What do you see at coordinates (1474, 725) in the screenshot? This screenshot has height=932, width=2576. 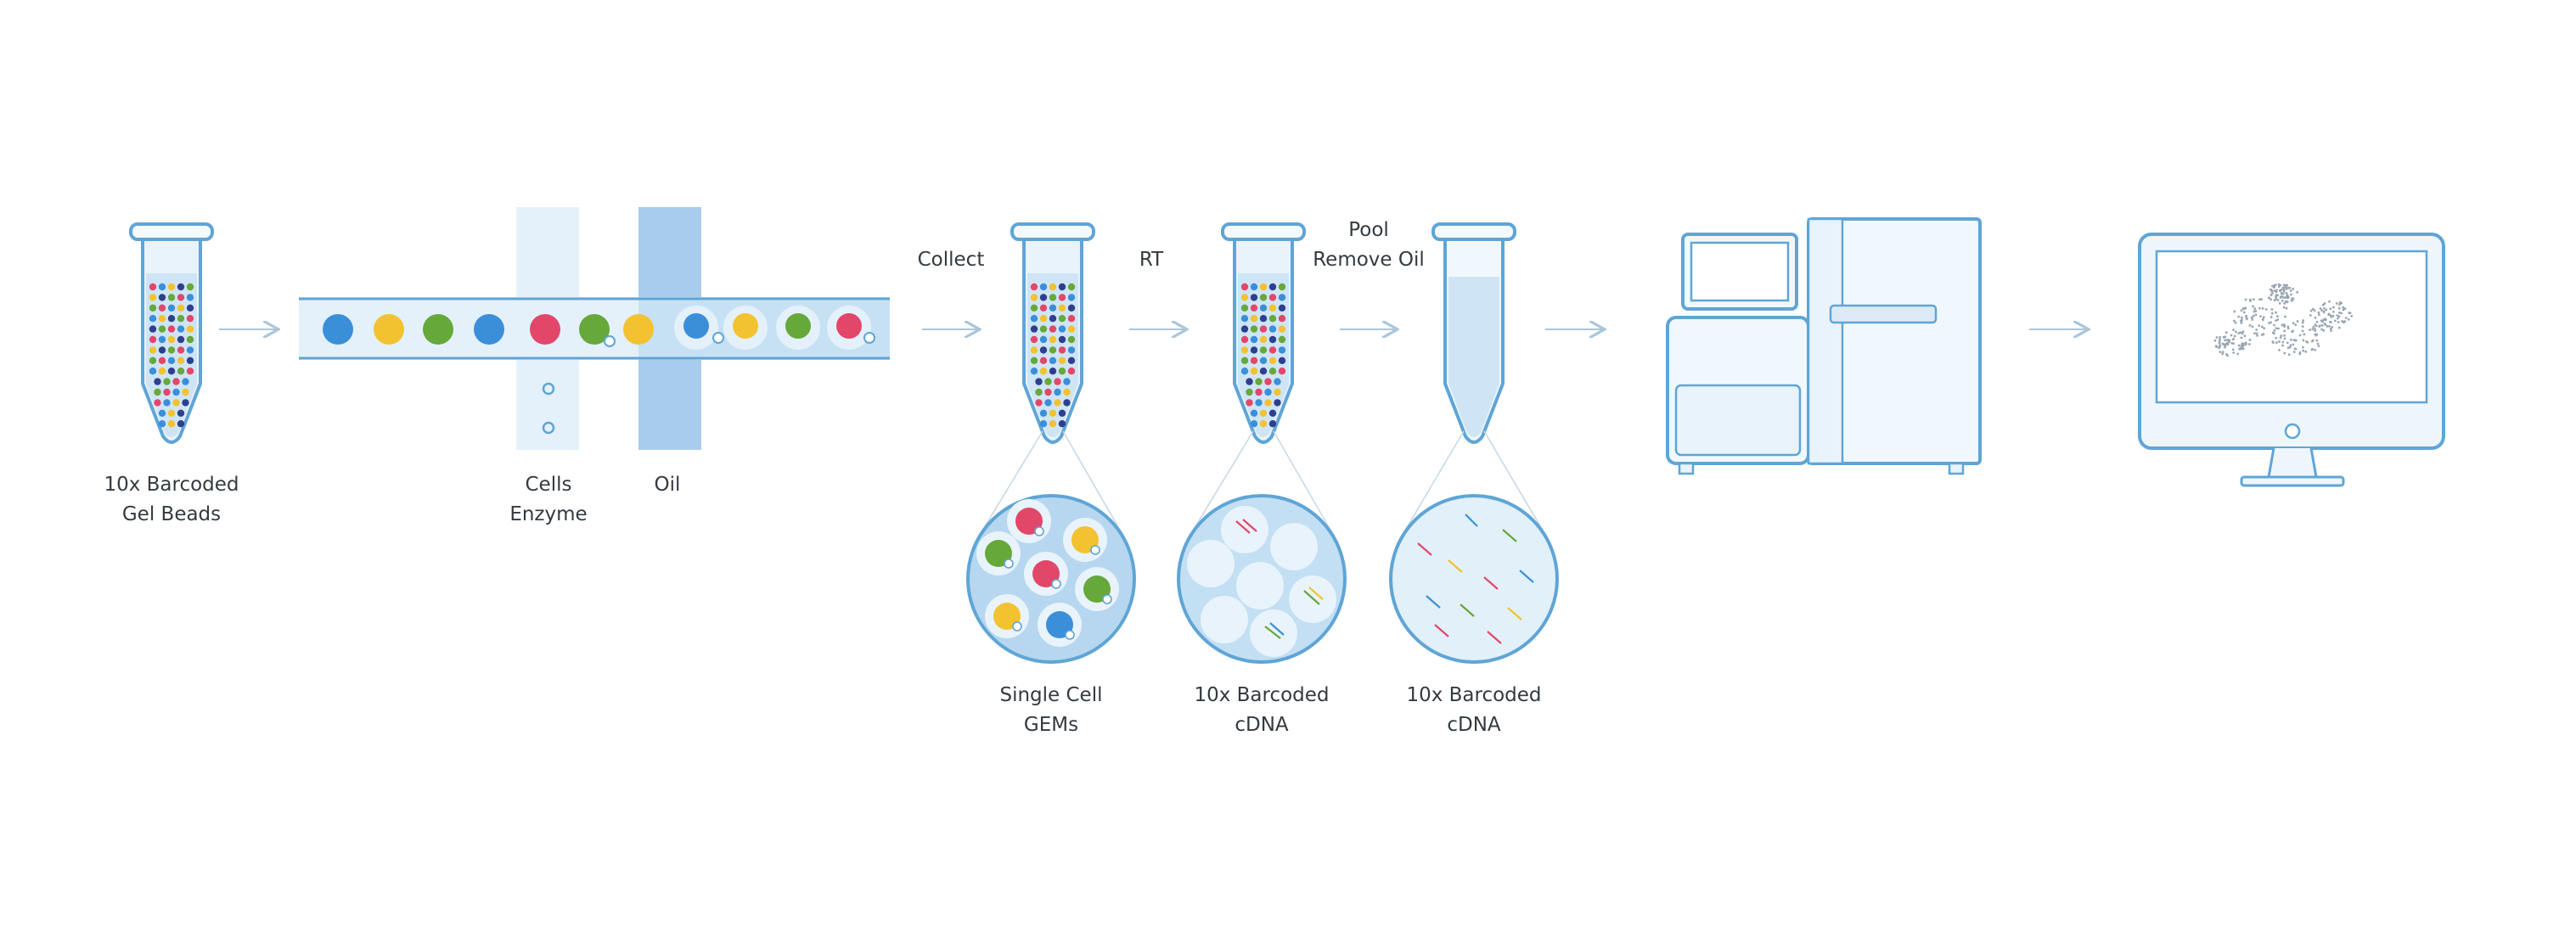 I see `label-barcoded-cdna-2-line2: cDNA` at bounding box center [1474, 725].